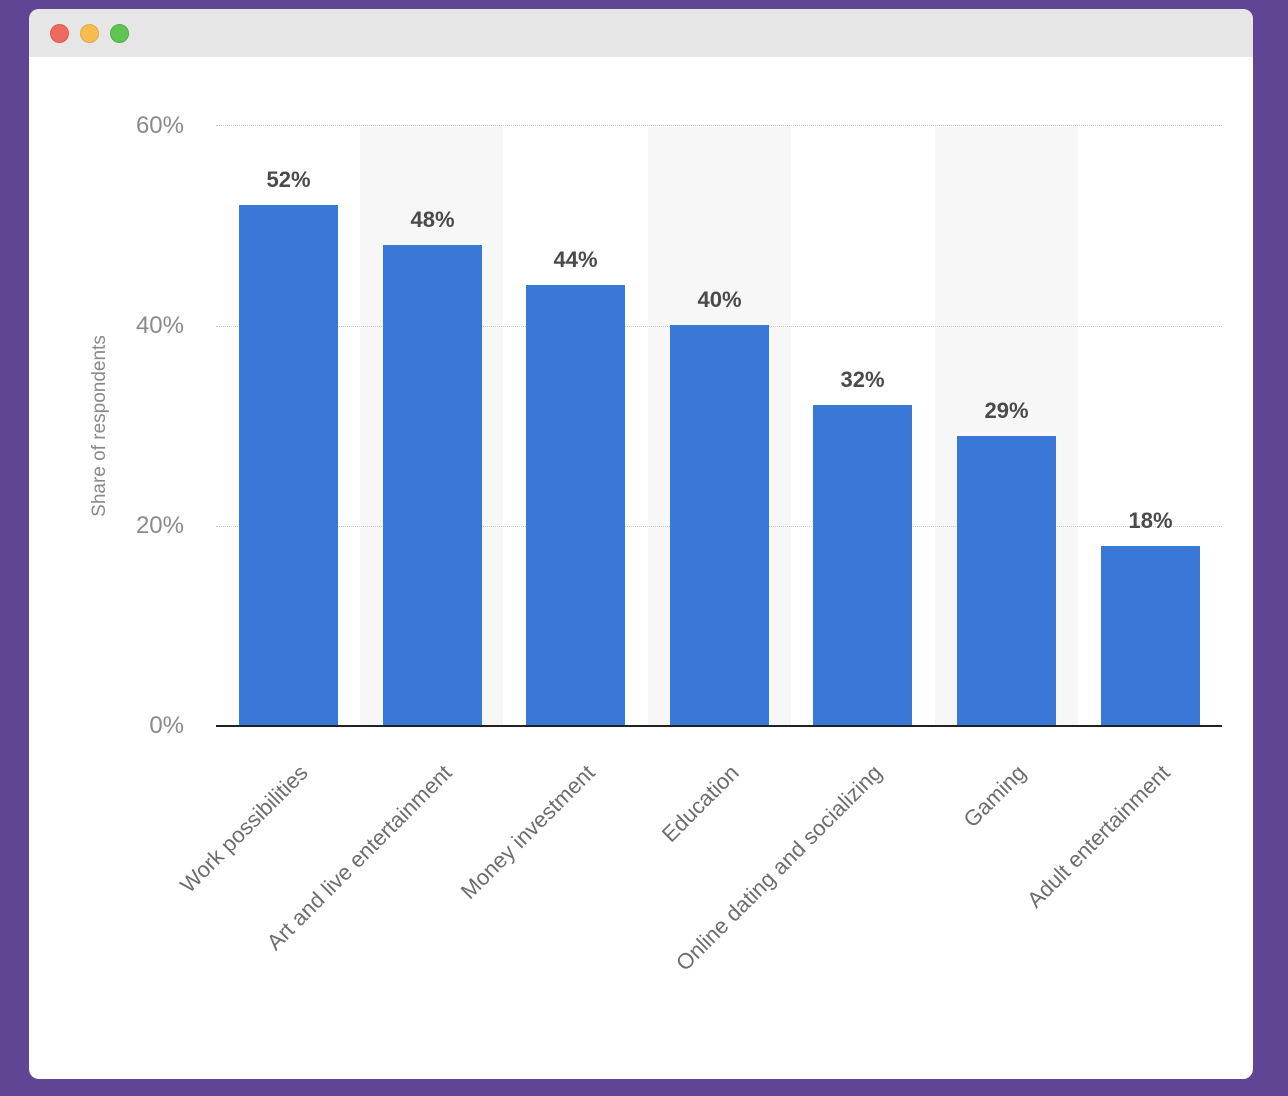 This screenshot has width=1288, height=1096. I want to click on minimize-window-icon, so click(89, 33).